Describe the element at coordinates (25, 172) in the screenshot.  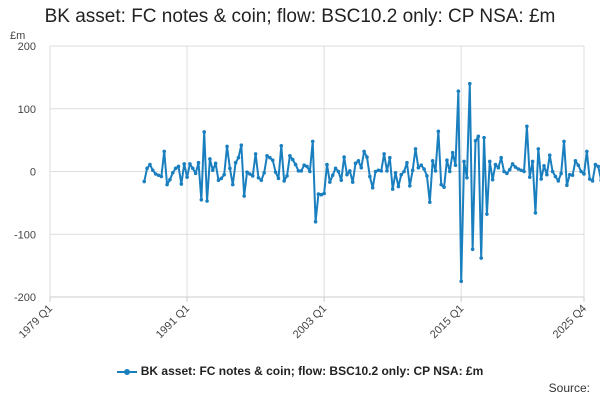
I see `y-axis: -200 -100 0 100 200` at that location.